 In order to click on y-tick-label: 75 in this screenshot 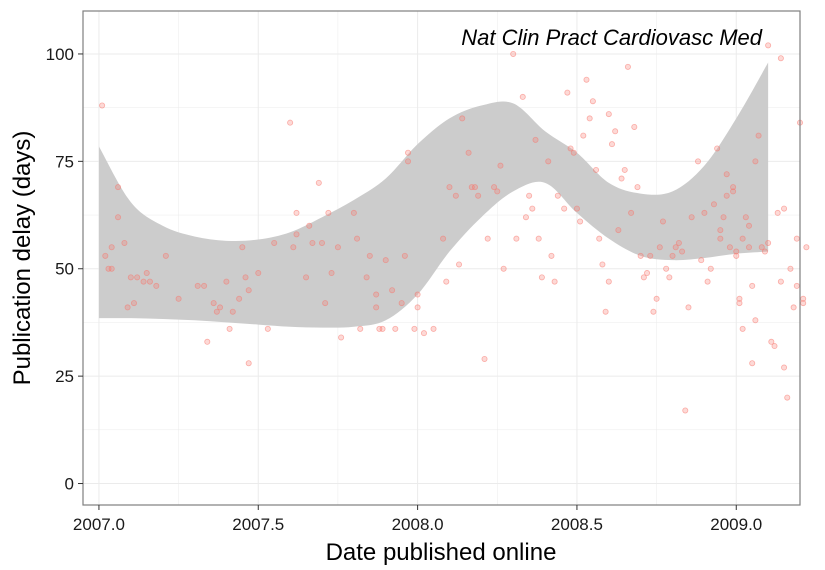, I will do `click(64, 161)`.